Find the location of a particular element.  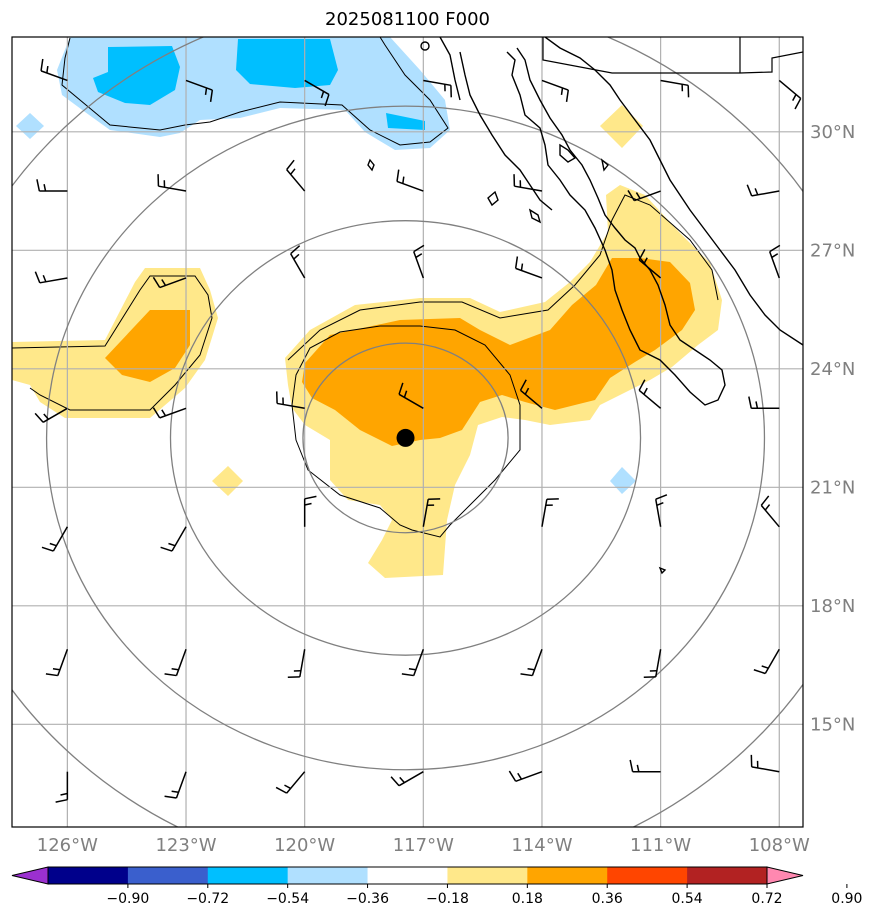

lon-tick-label: 120°W is located at coordinates (304, 845).